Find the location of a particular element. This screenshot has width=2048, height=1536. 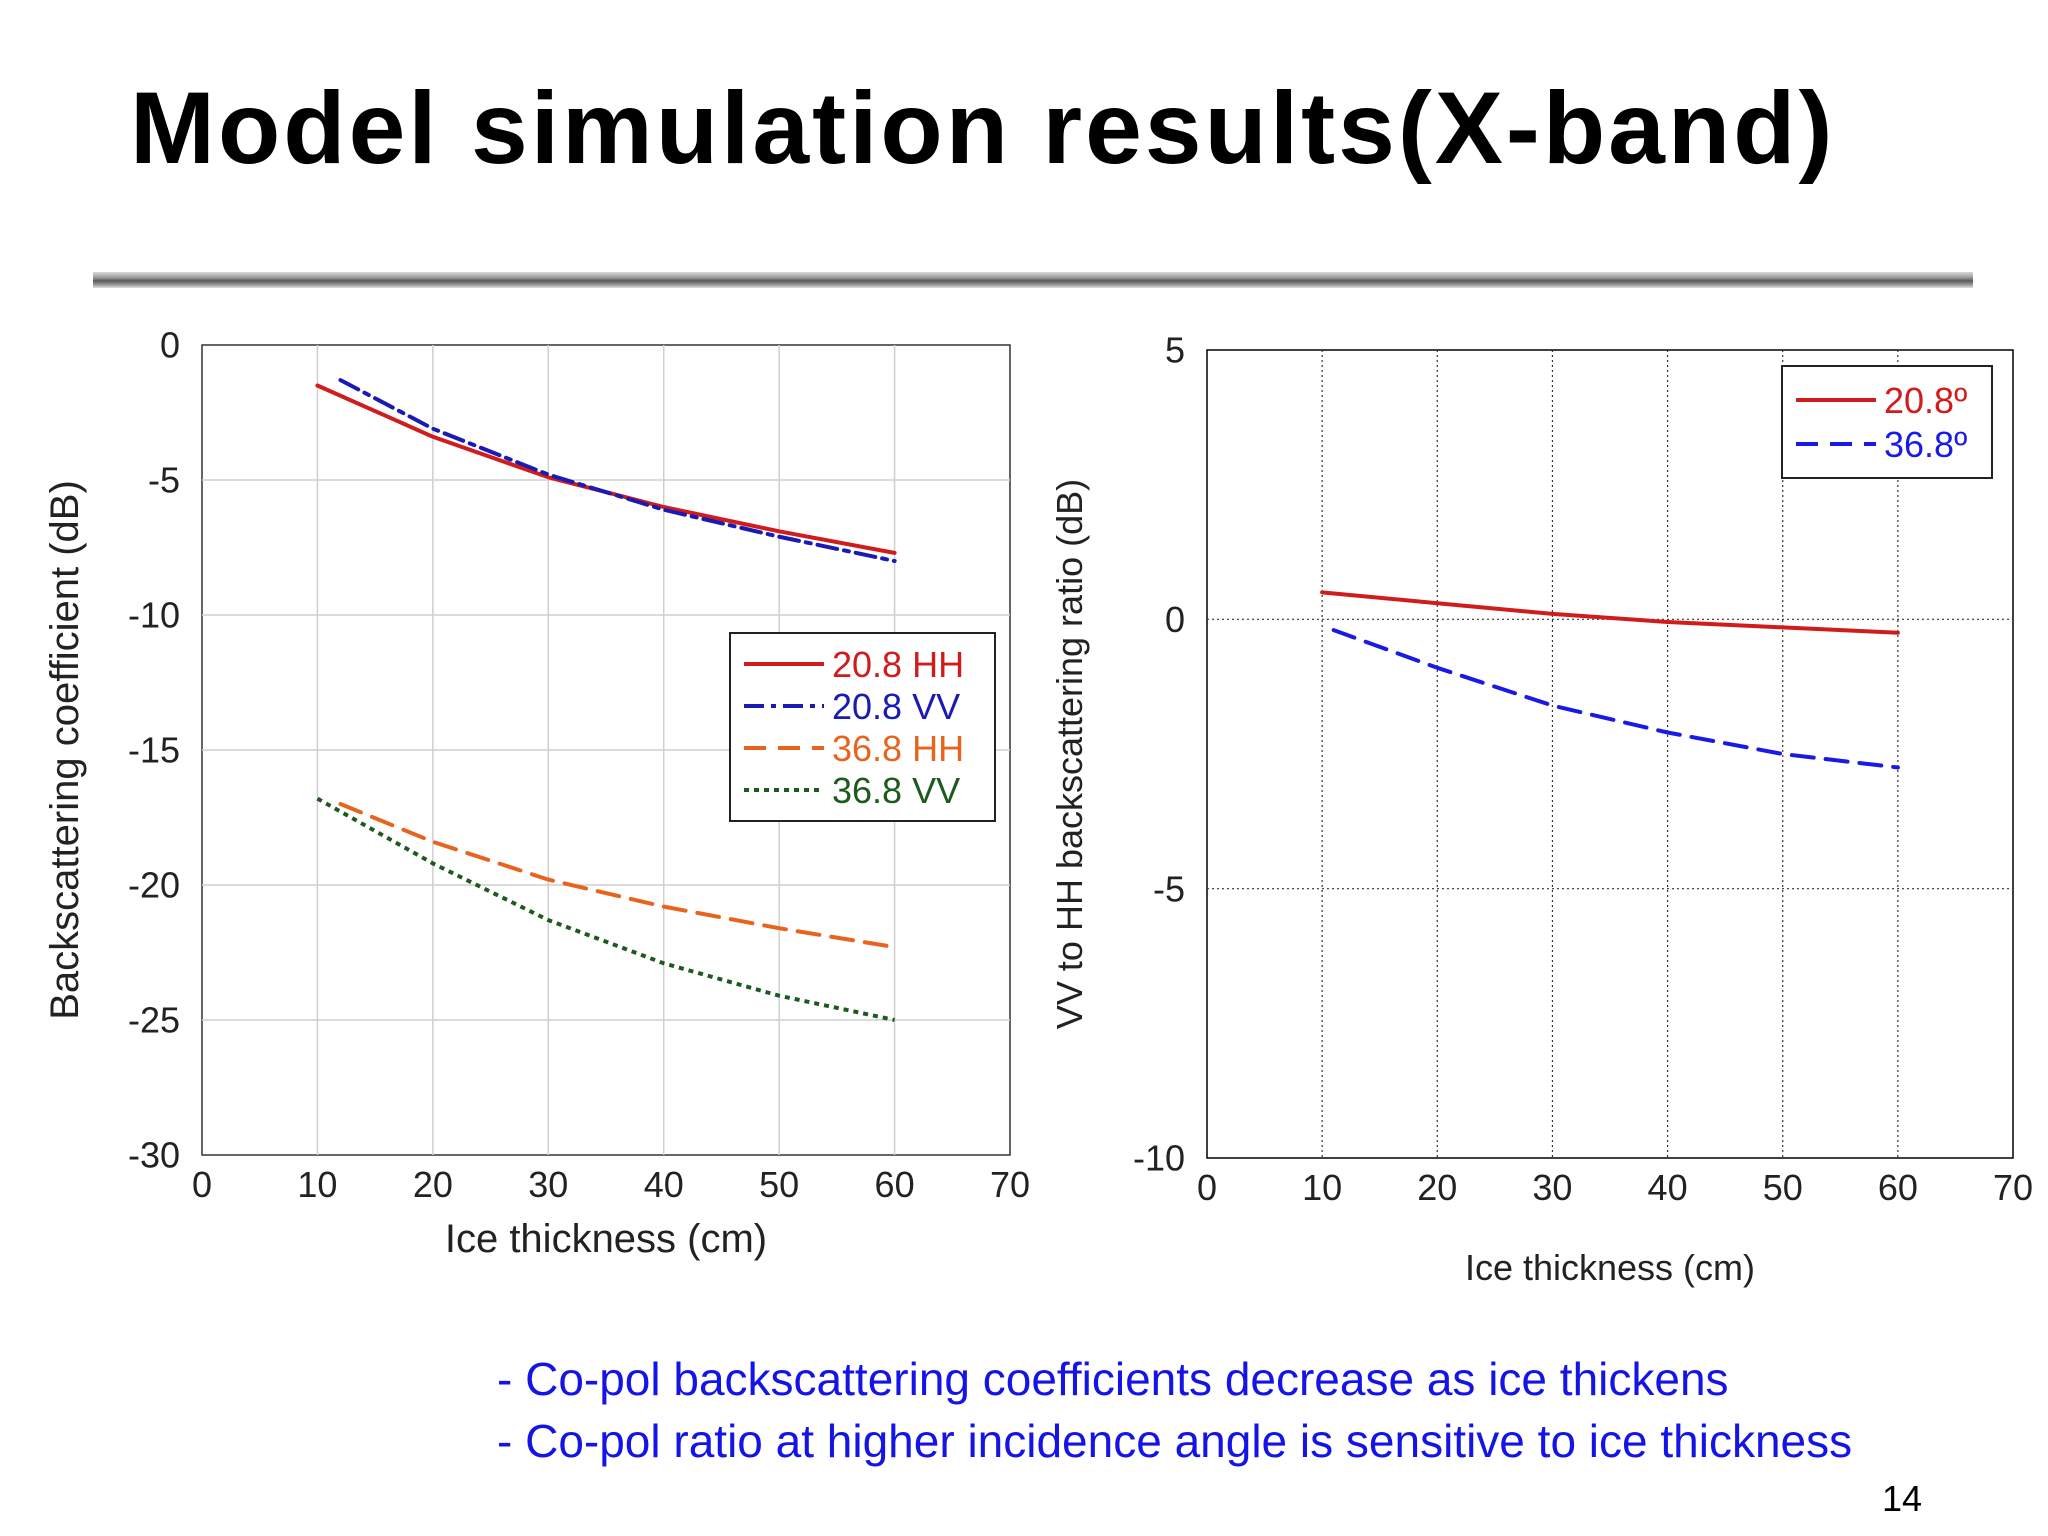

legend-entry: 36.8 HH is located at coordinates (898, 748).